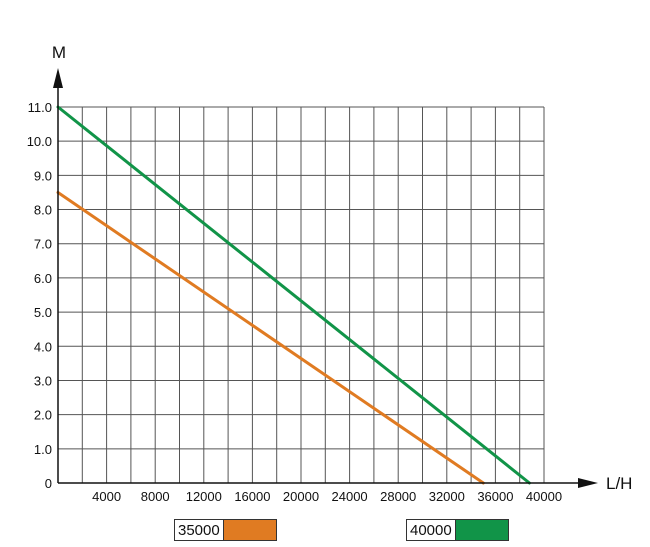 The height and width of the screenshot is (547, 650). Describe the element at coordinates (43, 346) in the screenshot. I see `y-tick-label: 4.0` at that location.